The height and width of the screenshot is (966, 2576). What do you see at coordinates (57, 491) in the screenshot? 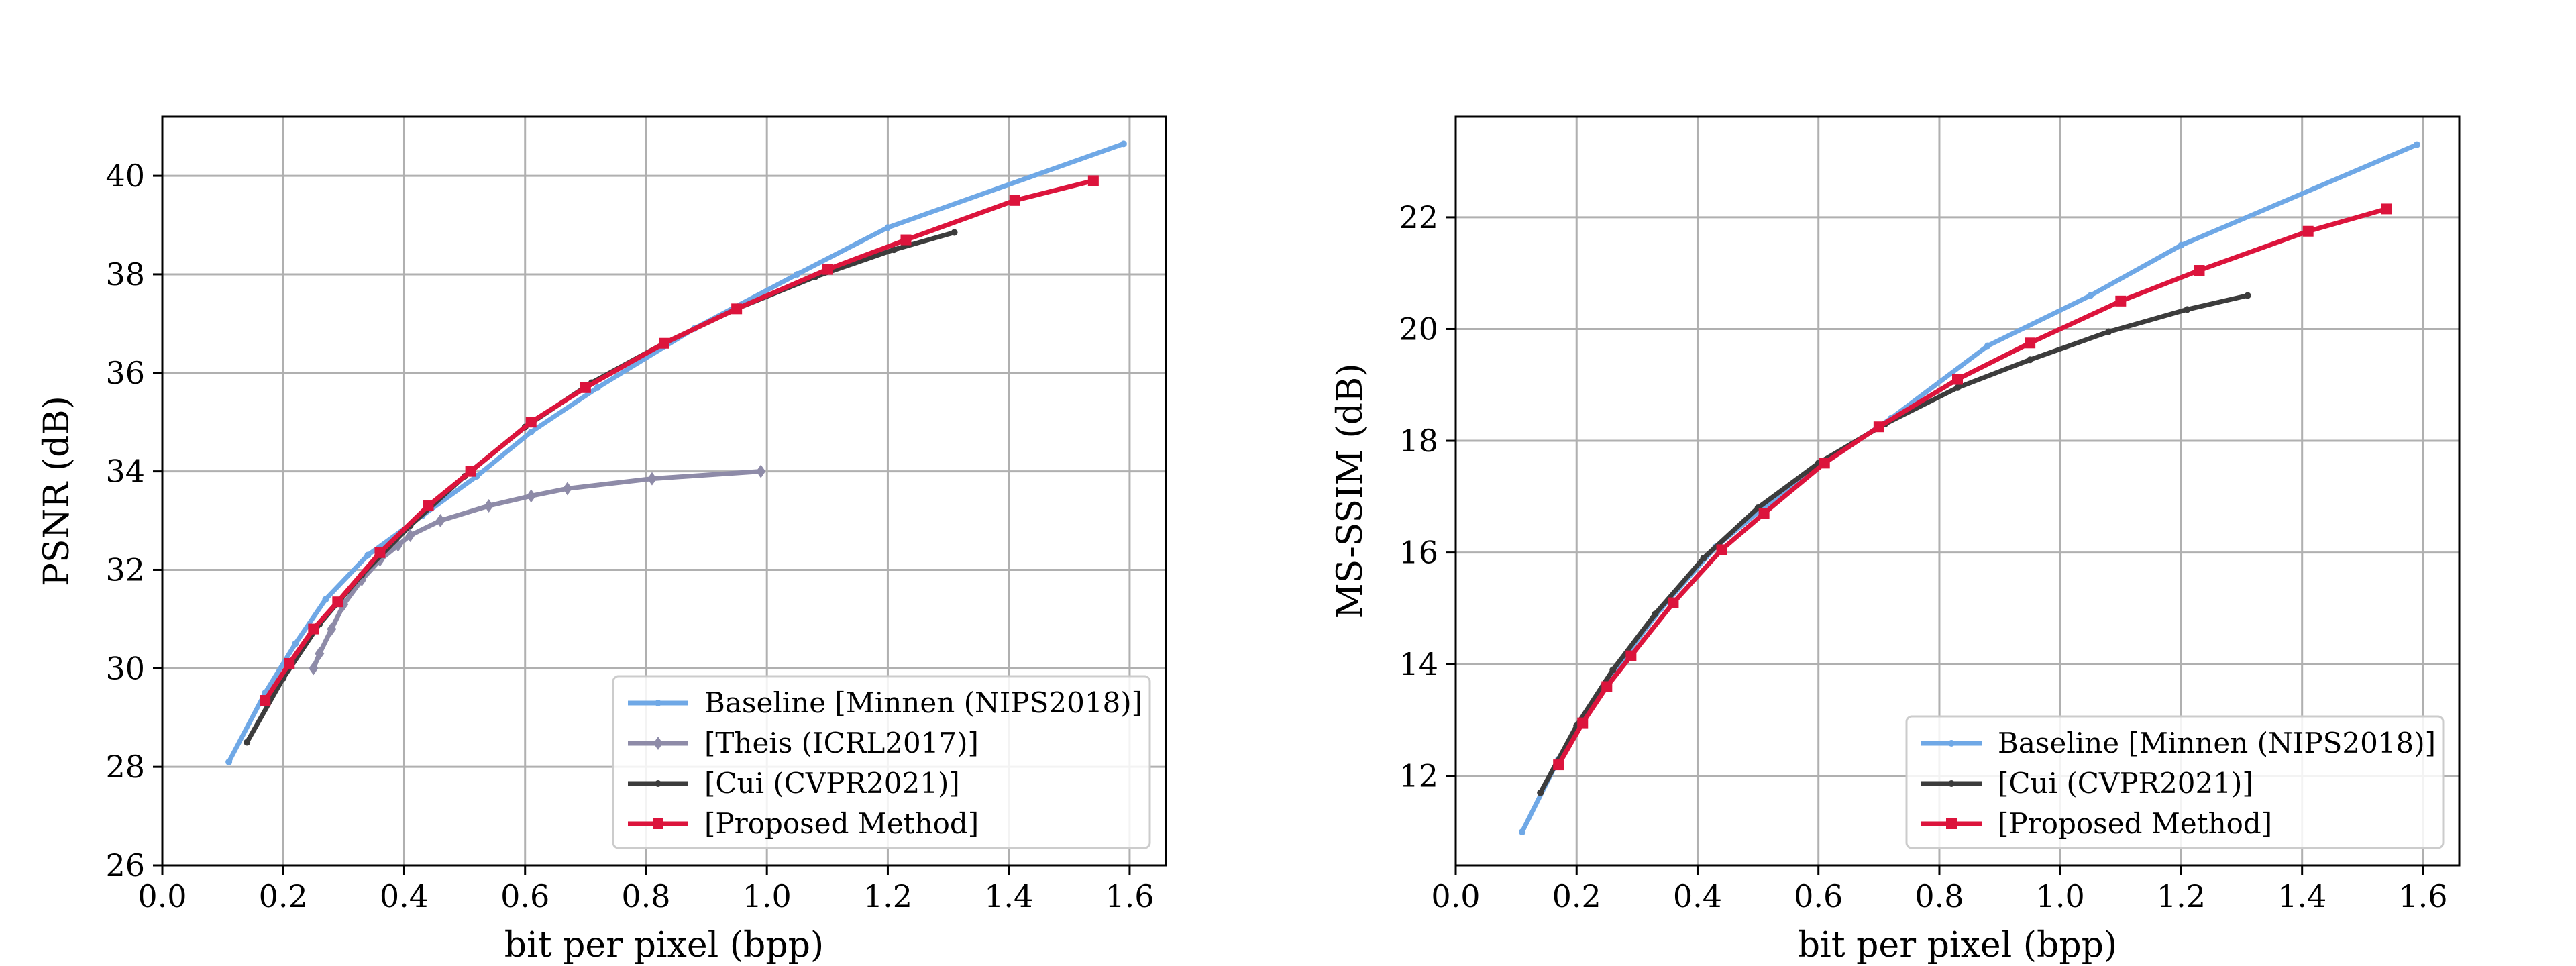
I see `y-axis-label: PSNR (dB)` at bounding box center [57, 491].